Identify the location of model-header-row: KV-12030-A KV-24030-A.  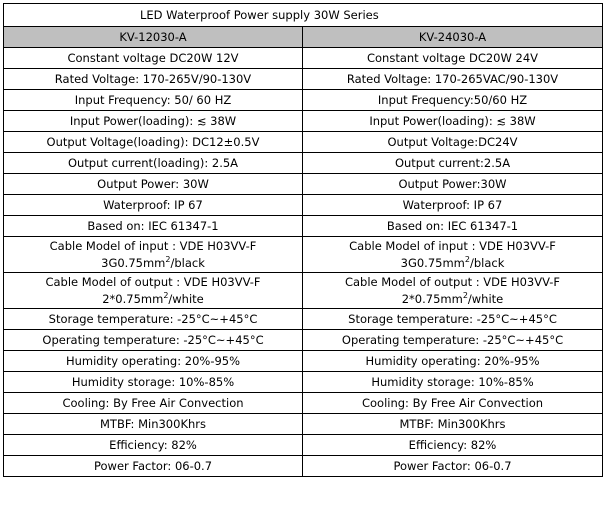
(303, 37).